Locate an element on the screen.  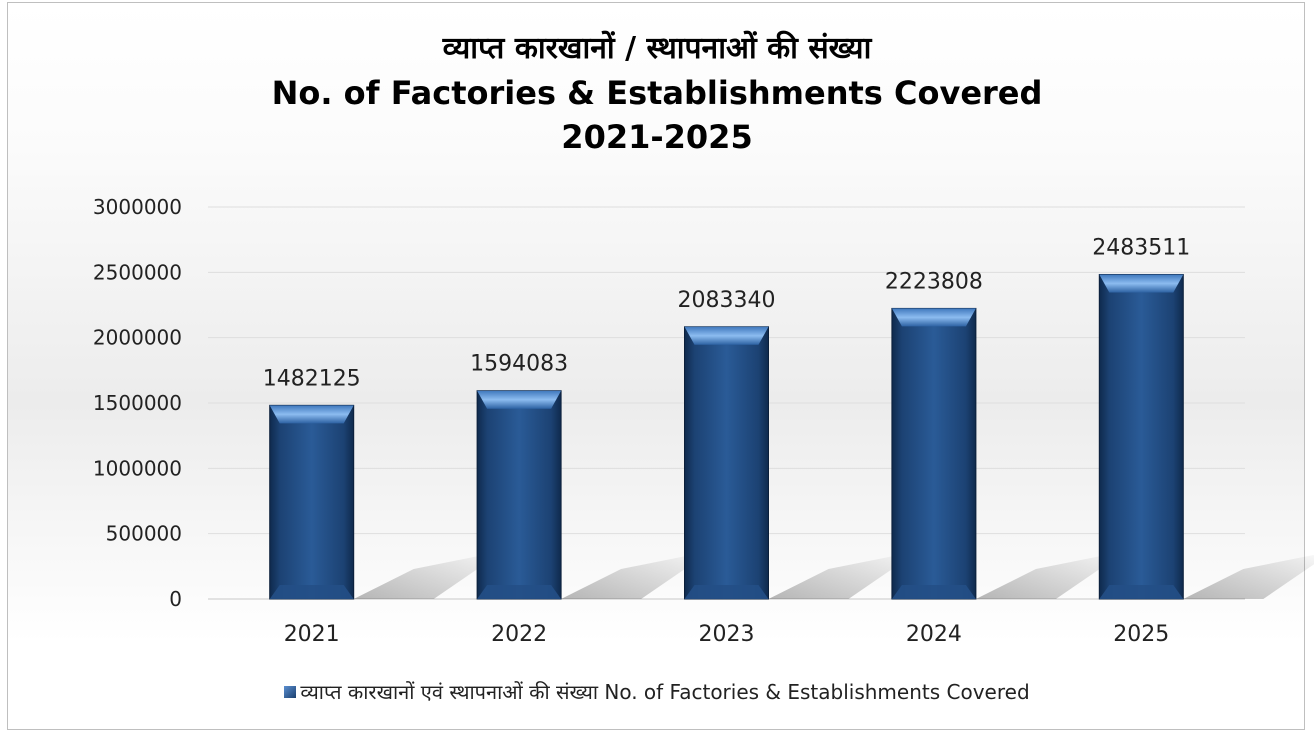
y-tick-label: 1000000 is located at coordinates (137, 468).